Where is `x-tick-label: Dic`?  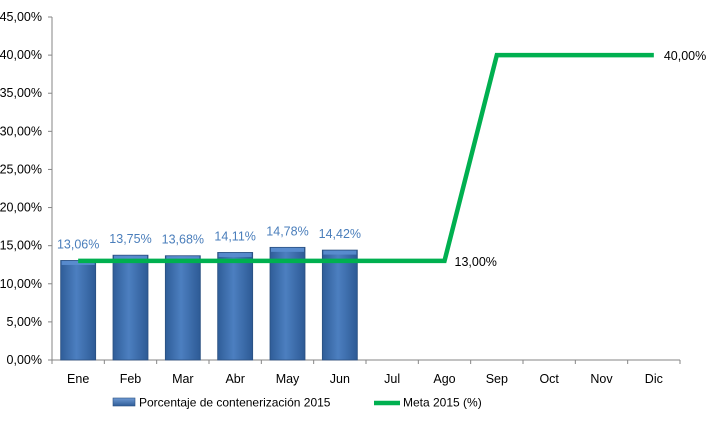
x-tick-label: Dic is located at coordinates (654, 379).